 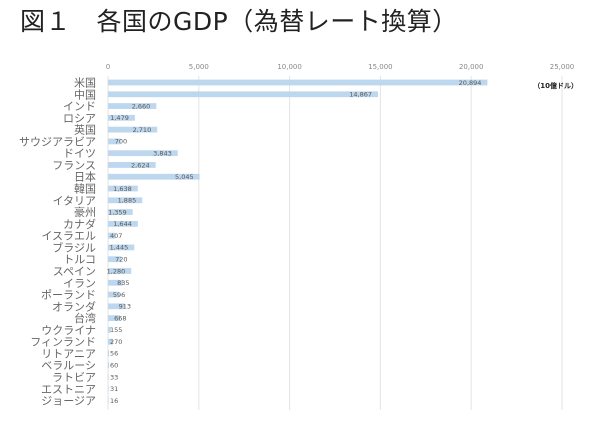 I want to click on category-label: 中国, so click(x=85, y=94).